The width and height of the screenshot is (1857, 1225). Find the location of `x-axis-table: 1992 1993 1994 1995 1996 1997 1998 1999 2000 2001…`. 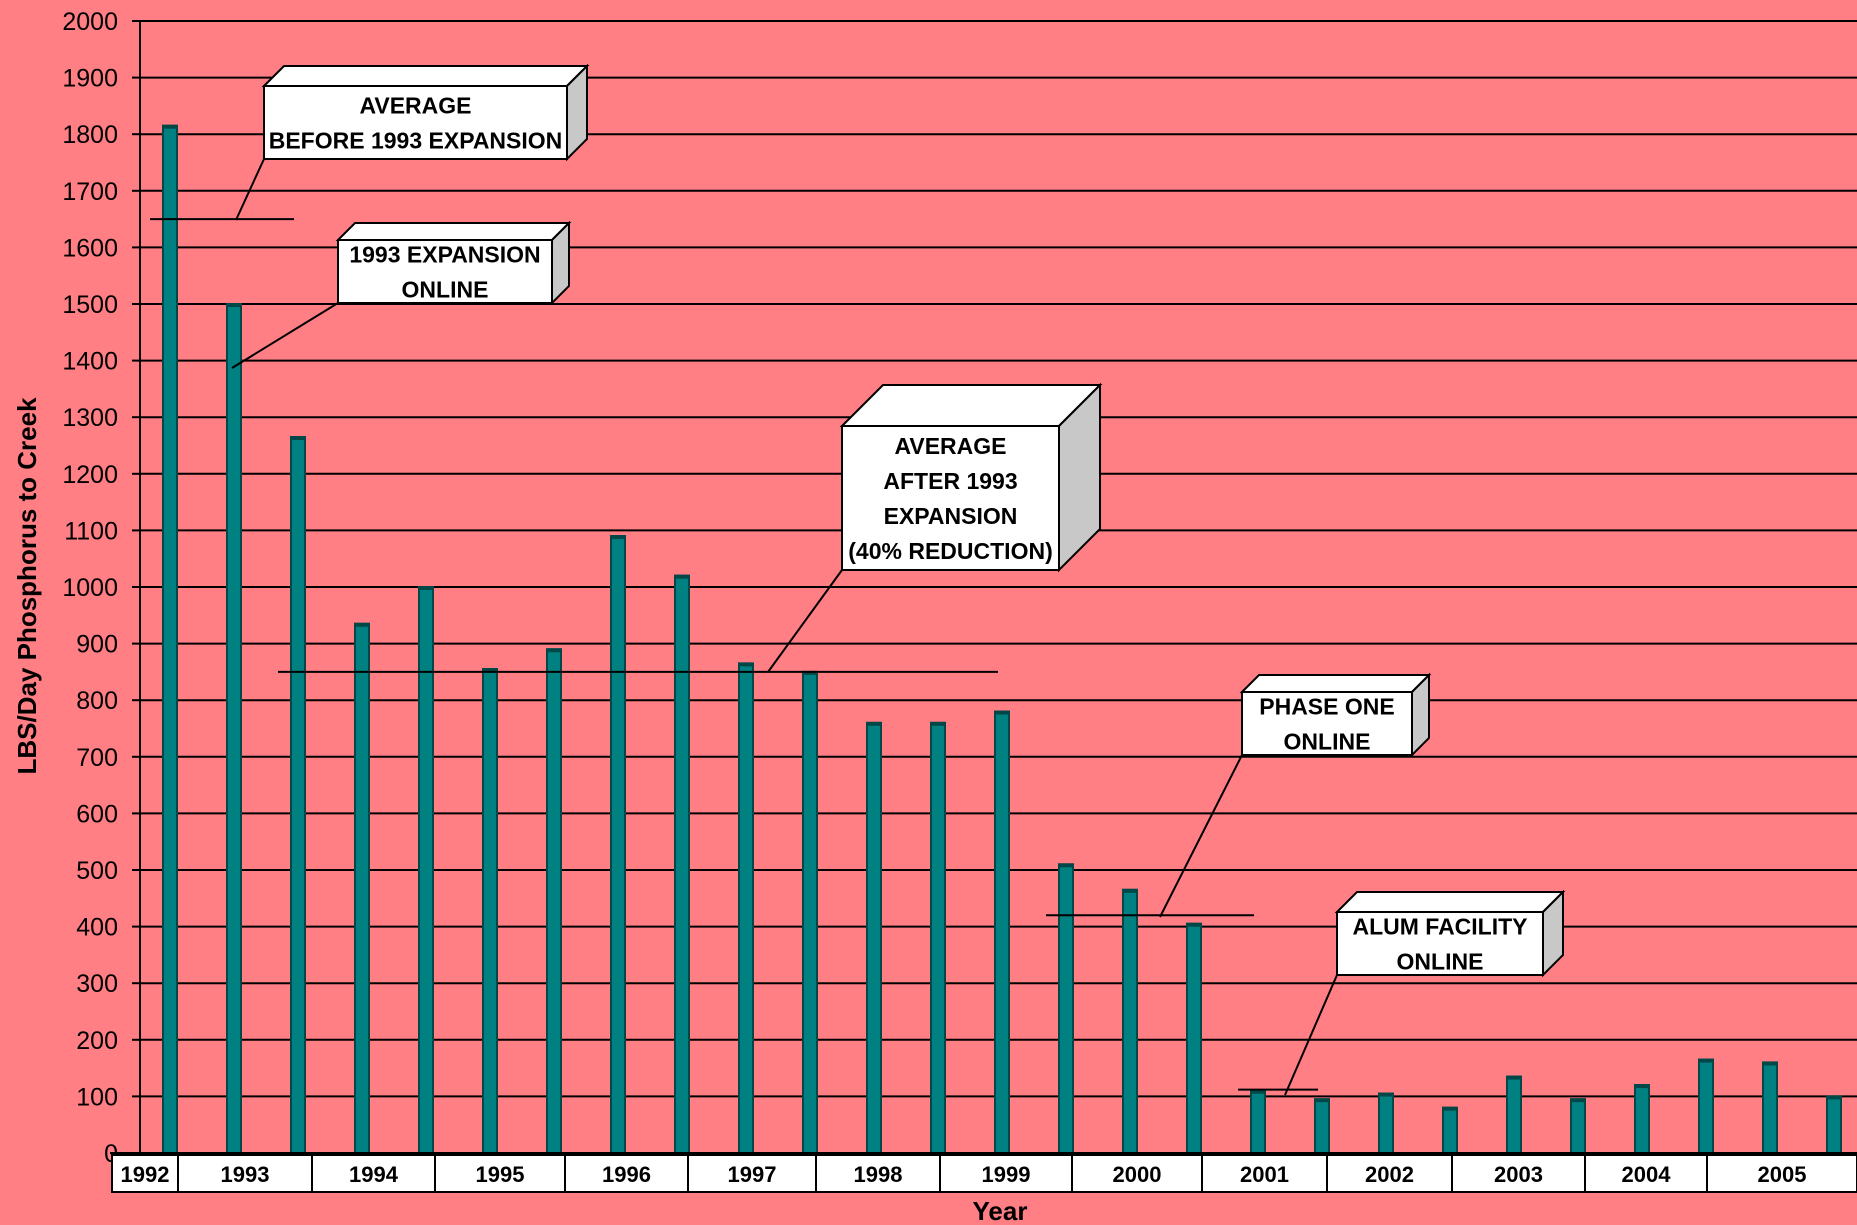

x-axis-table: 1992 1993 1994 1995 1996 1997 1998 1999 2000 2001… is located at coordinates (983, 1172).